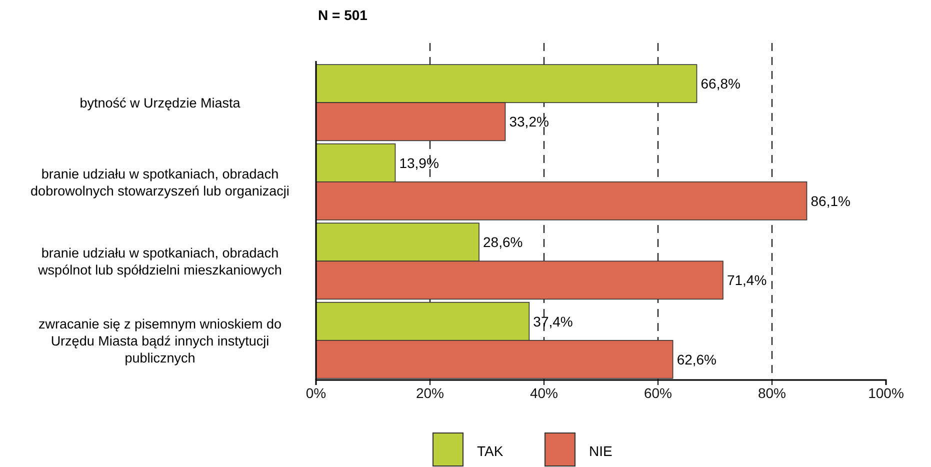 Image resolution: width=931 pixels, height=467 pixels. Describe the element at coordinates (772, 392) in the screenshot. I see `x-tick-label: 80%` at that location.